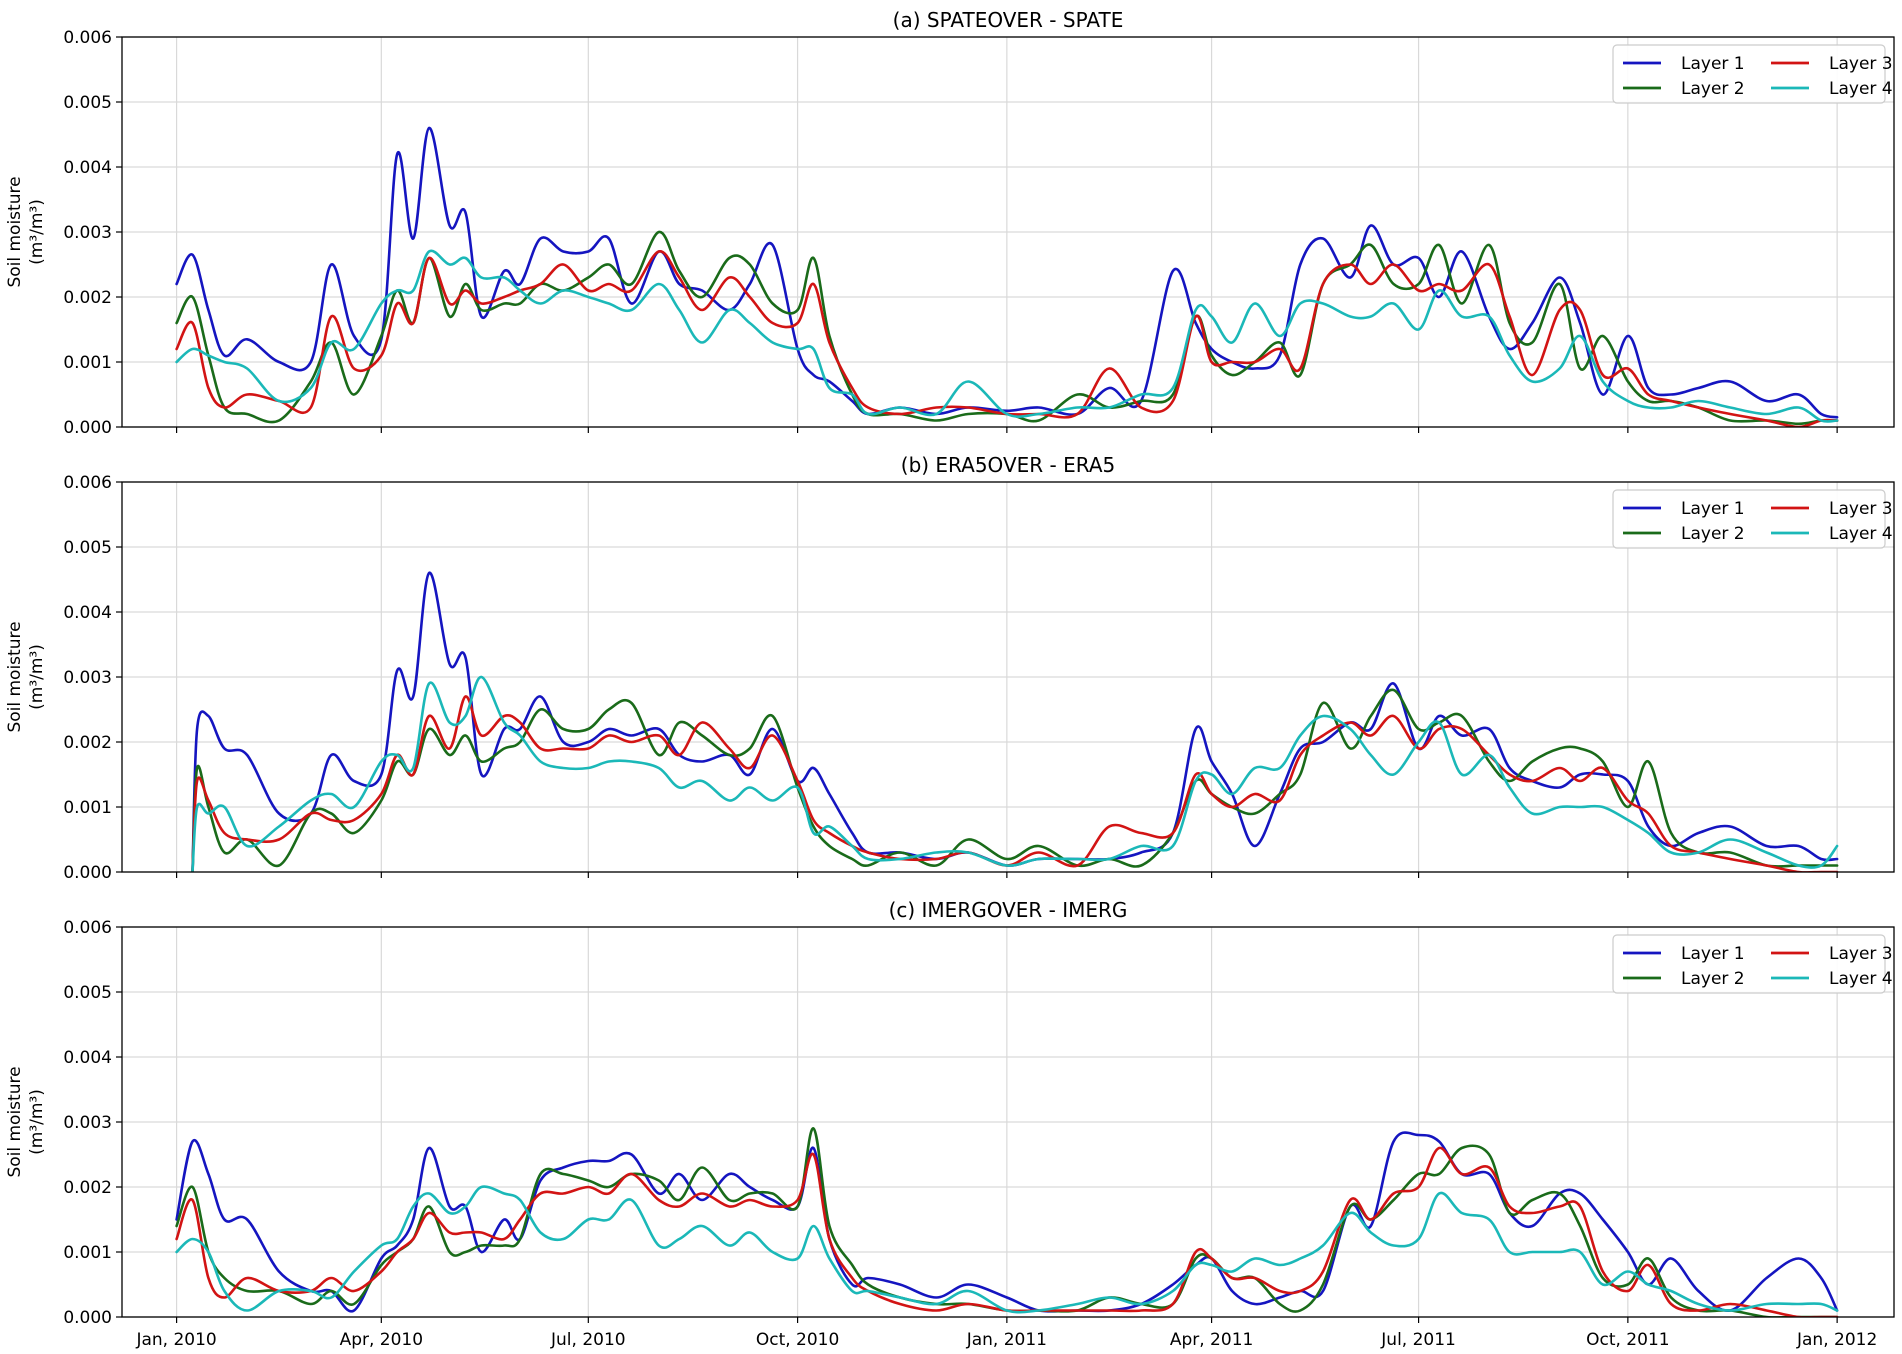 Image resolution: width=1902 pixels, height=1354 pixels. I want to click on x-tick-label: Jan, 2011, so click(1006, 1340).